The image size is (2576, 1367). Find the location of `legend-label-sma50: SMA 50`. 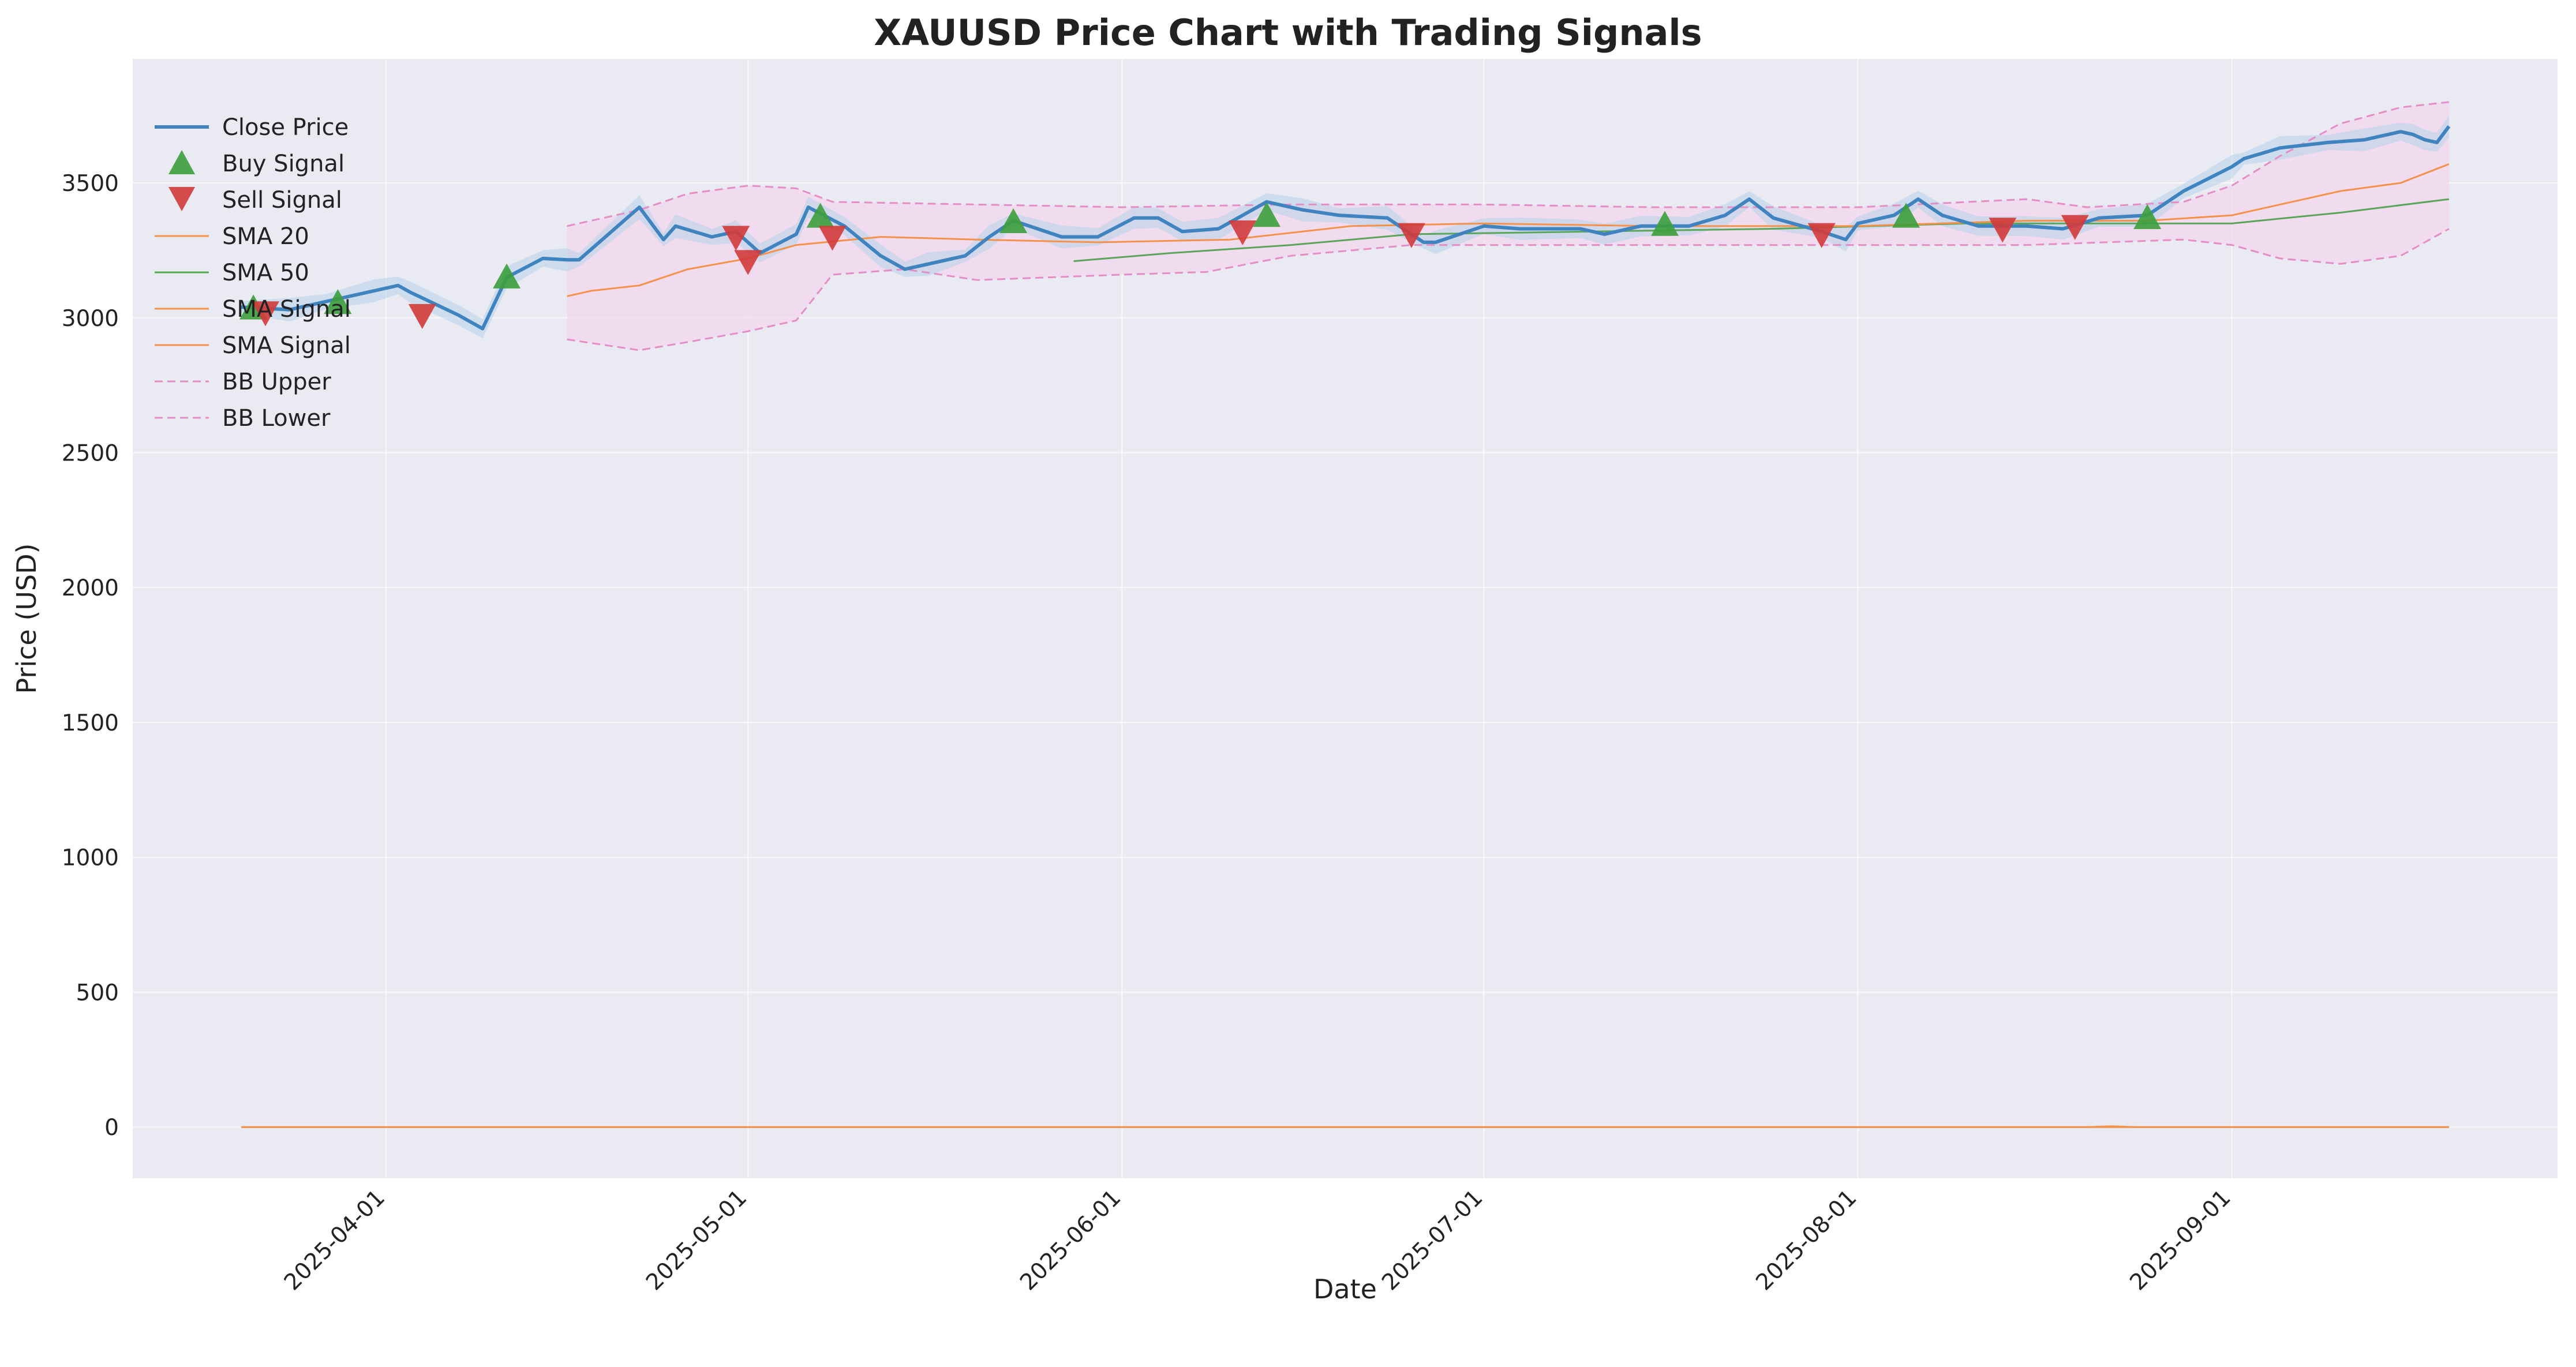

legend-label-sma50: SMA 50 is located at coordinates (265, 273).